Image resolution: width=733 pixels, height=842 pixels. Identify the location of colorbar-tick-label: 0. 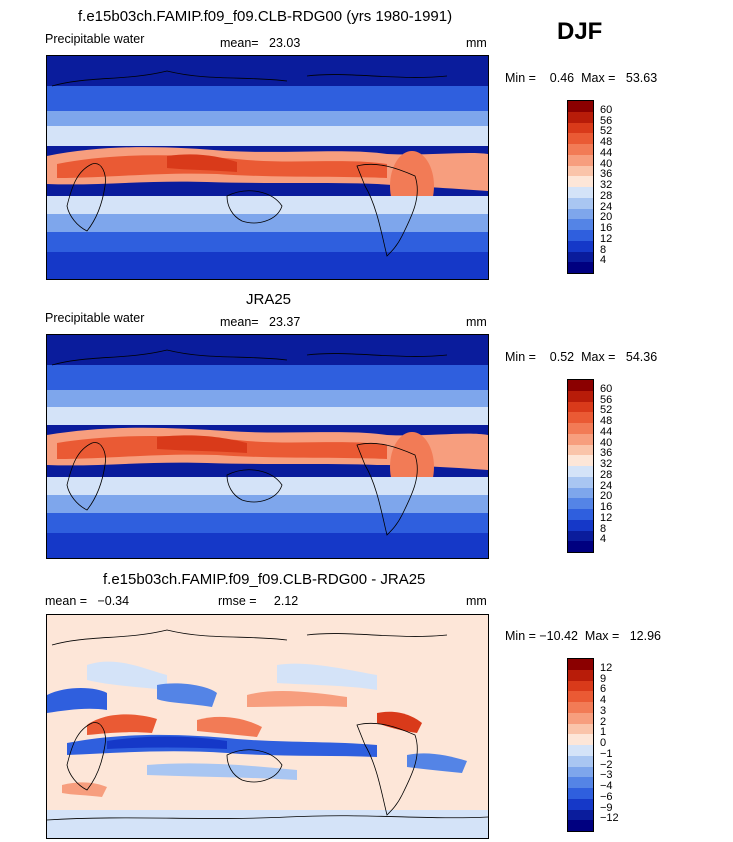
(603, 743).